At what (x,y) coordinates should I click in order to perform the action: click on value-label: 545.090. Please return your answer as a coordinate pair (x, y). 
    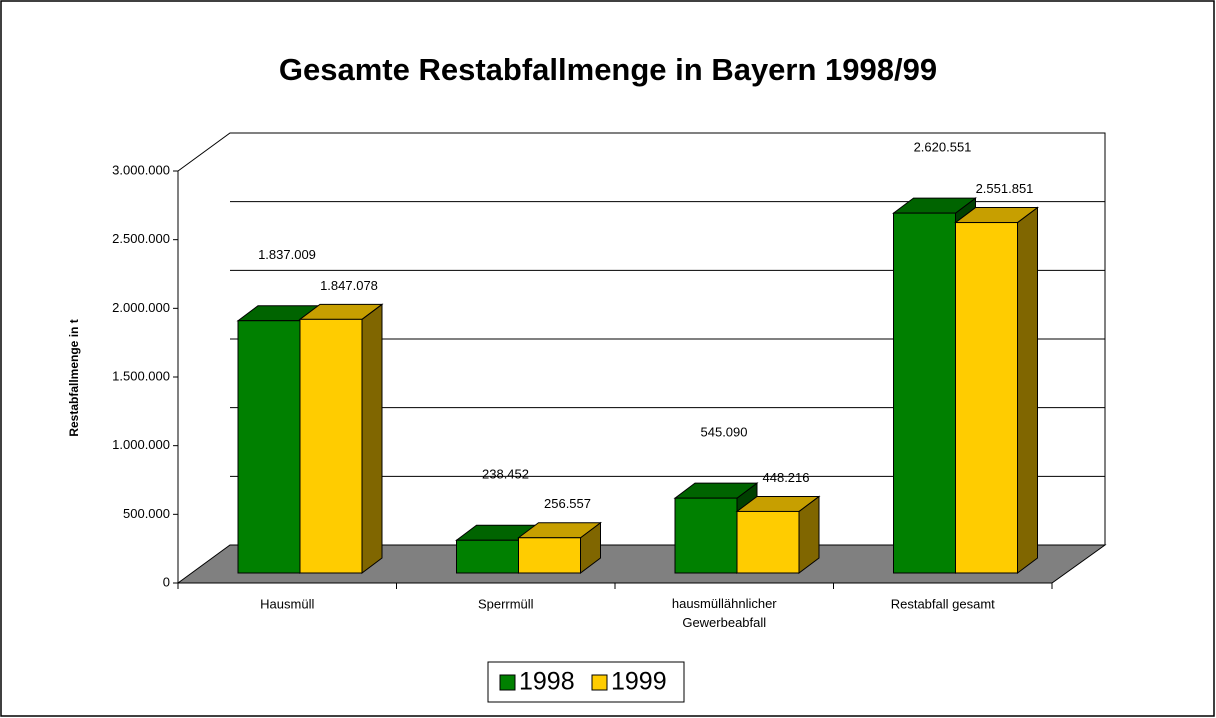
    Looking at the image, I should click on (724, 432).